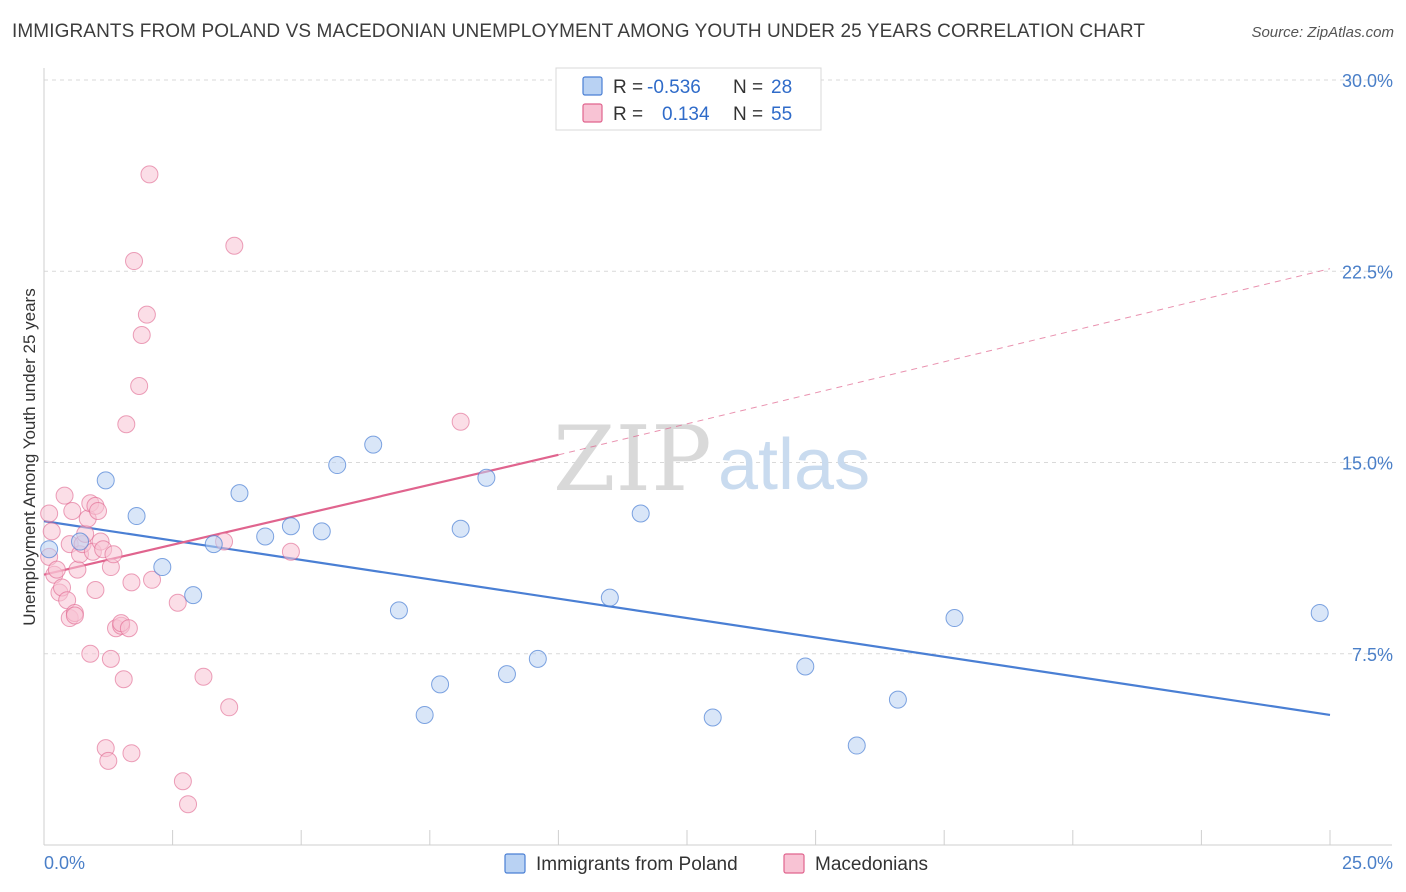 This screenshot has width=1406, height=892. I want to click on legend-n-value-poland: 28, so click(781, 87).